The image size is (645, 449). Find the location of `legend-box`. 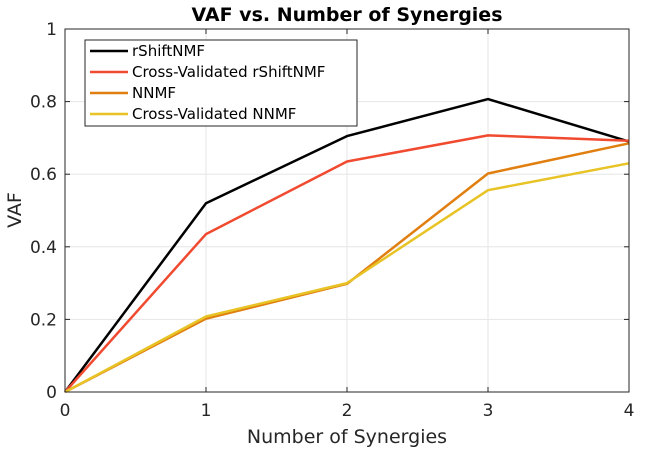

legend-box is located at coordinates (221, 83).